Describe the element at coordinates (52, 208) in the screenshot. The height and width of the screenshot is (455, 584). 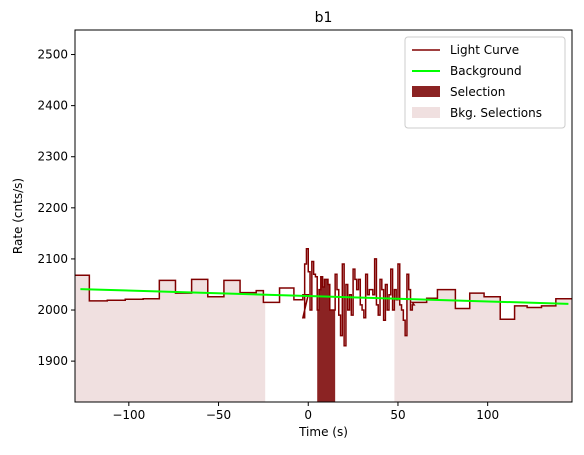
I see `y-tick-label: 2200` at that location.